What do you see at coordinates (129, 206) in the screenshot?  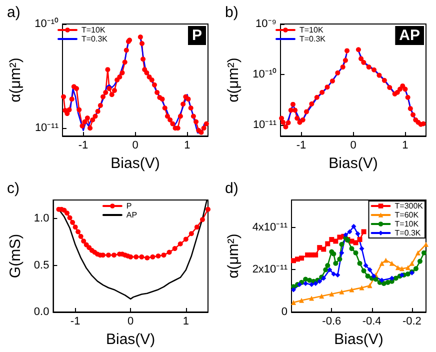 I see `legend-label: P` at bounding box center [129, 206].